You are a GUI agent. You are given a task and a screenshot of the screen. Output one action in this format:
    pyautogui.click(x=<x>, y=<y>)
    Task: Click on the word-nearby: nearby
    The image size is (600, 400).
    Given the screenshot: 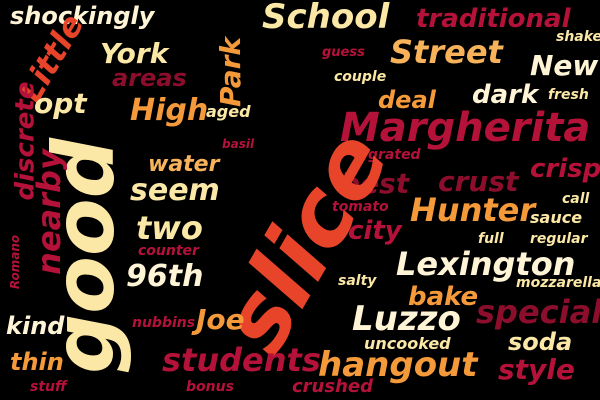 What is the action you would take?
    pyautogui.click(x=48, y=212)
    